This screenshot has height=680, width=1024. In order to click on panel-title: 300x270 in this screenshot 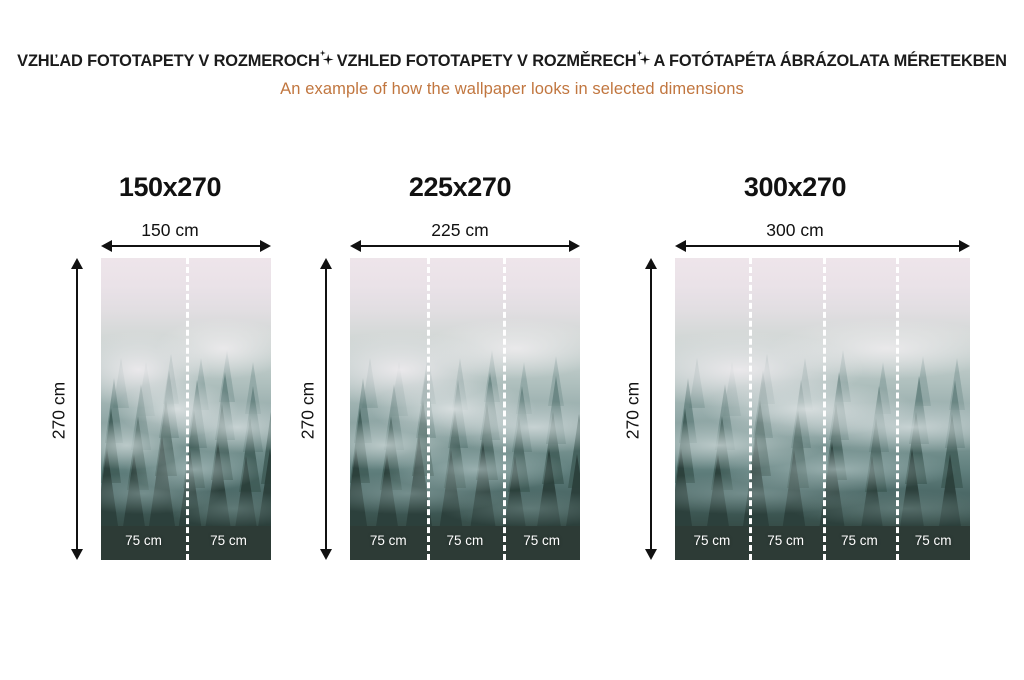, I will do `click(795, 187)`.